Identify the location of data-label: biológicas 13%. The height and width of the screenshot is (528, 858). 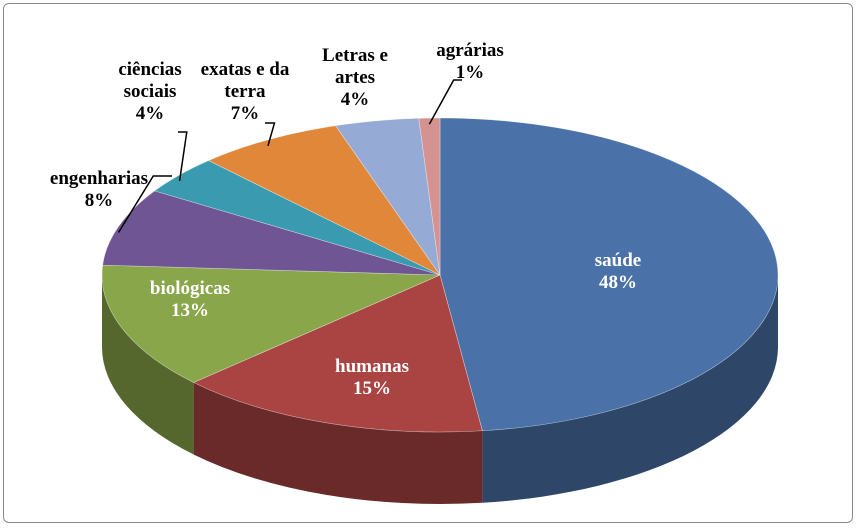
(190, 300).